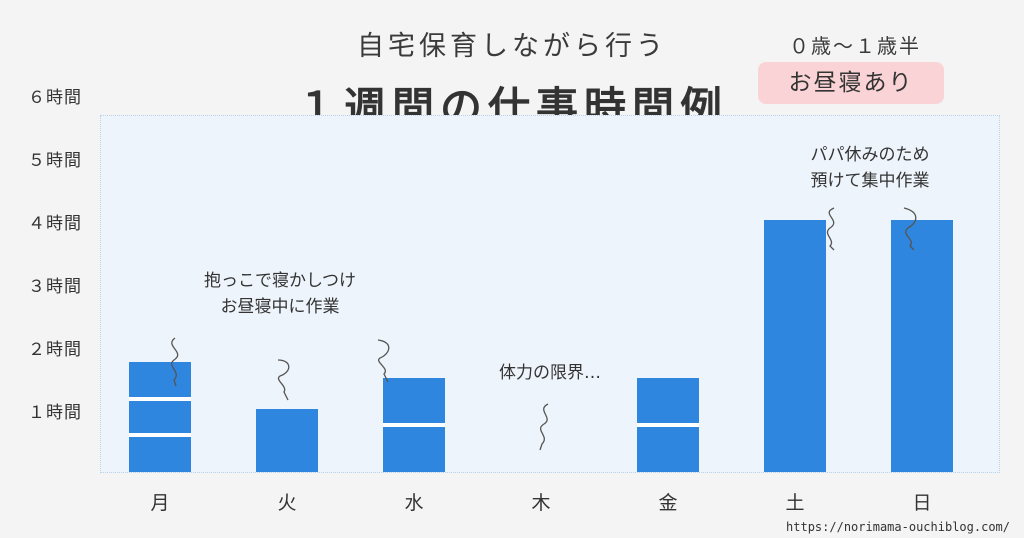 The width and height of the screenshot is (1024, 538). Describe the element at coordinates (795, 503) in the screenshot. I see `x-tick-label: 土` at that location.